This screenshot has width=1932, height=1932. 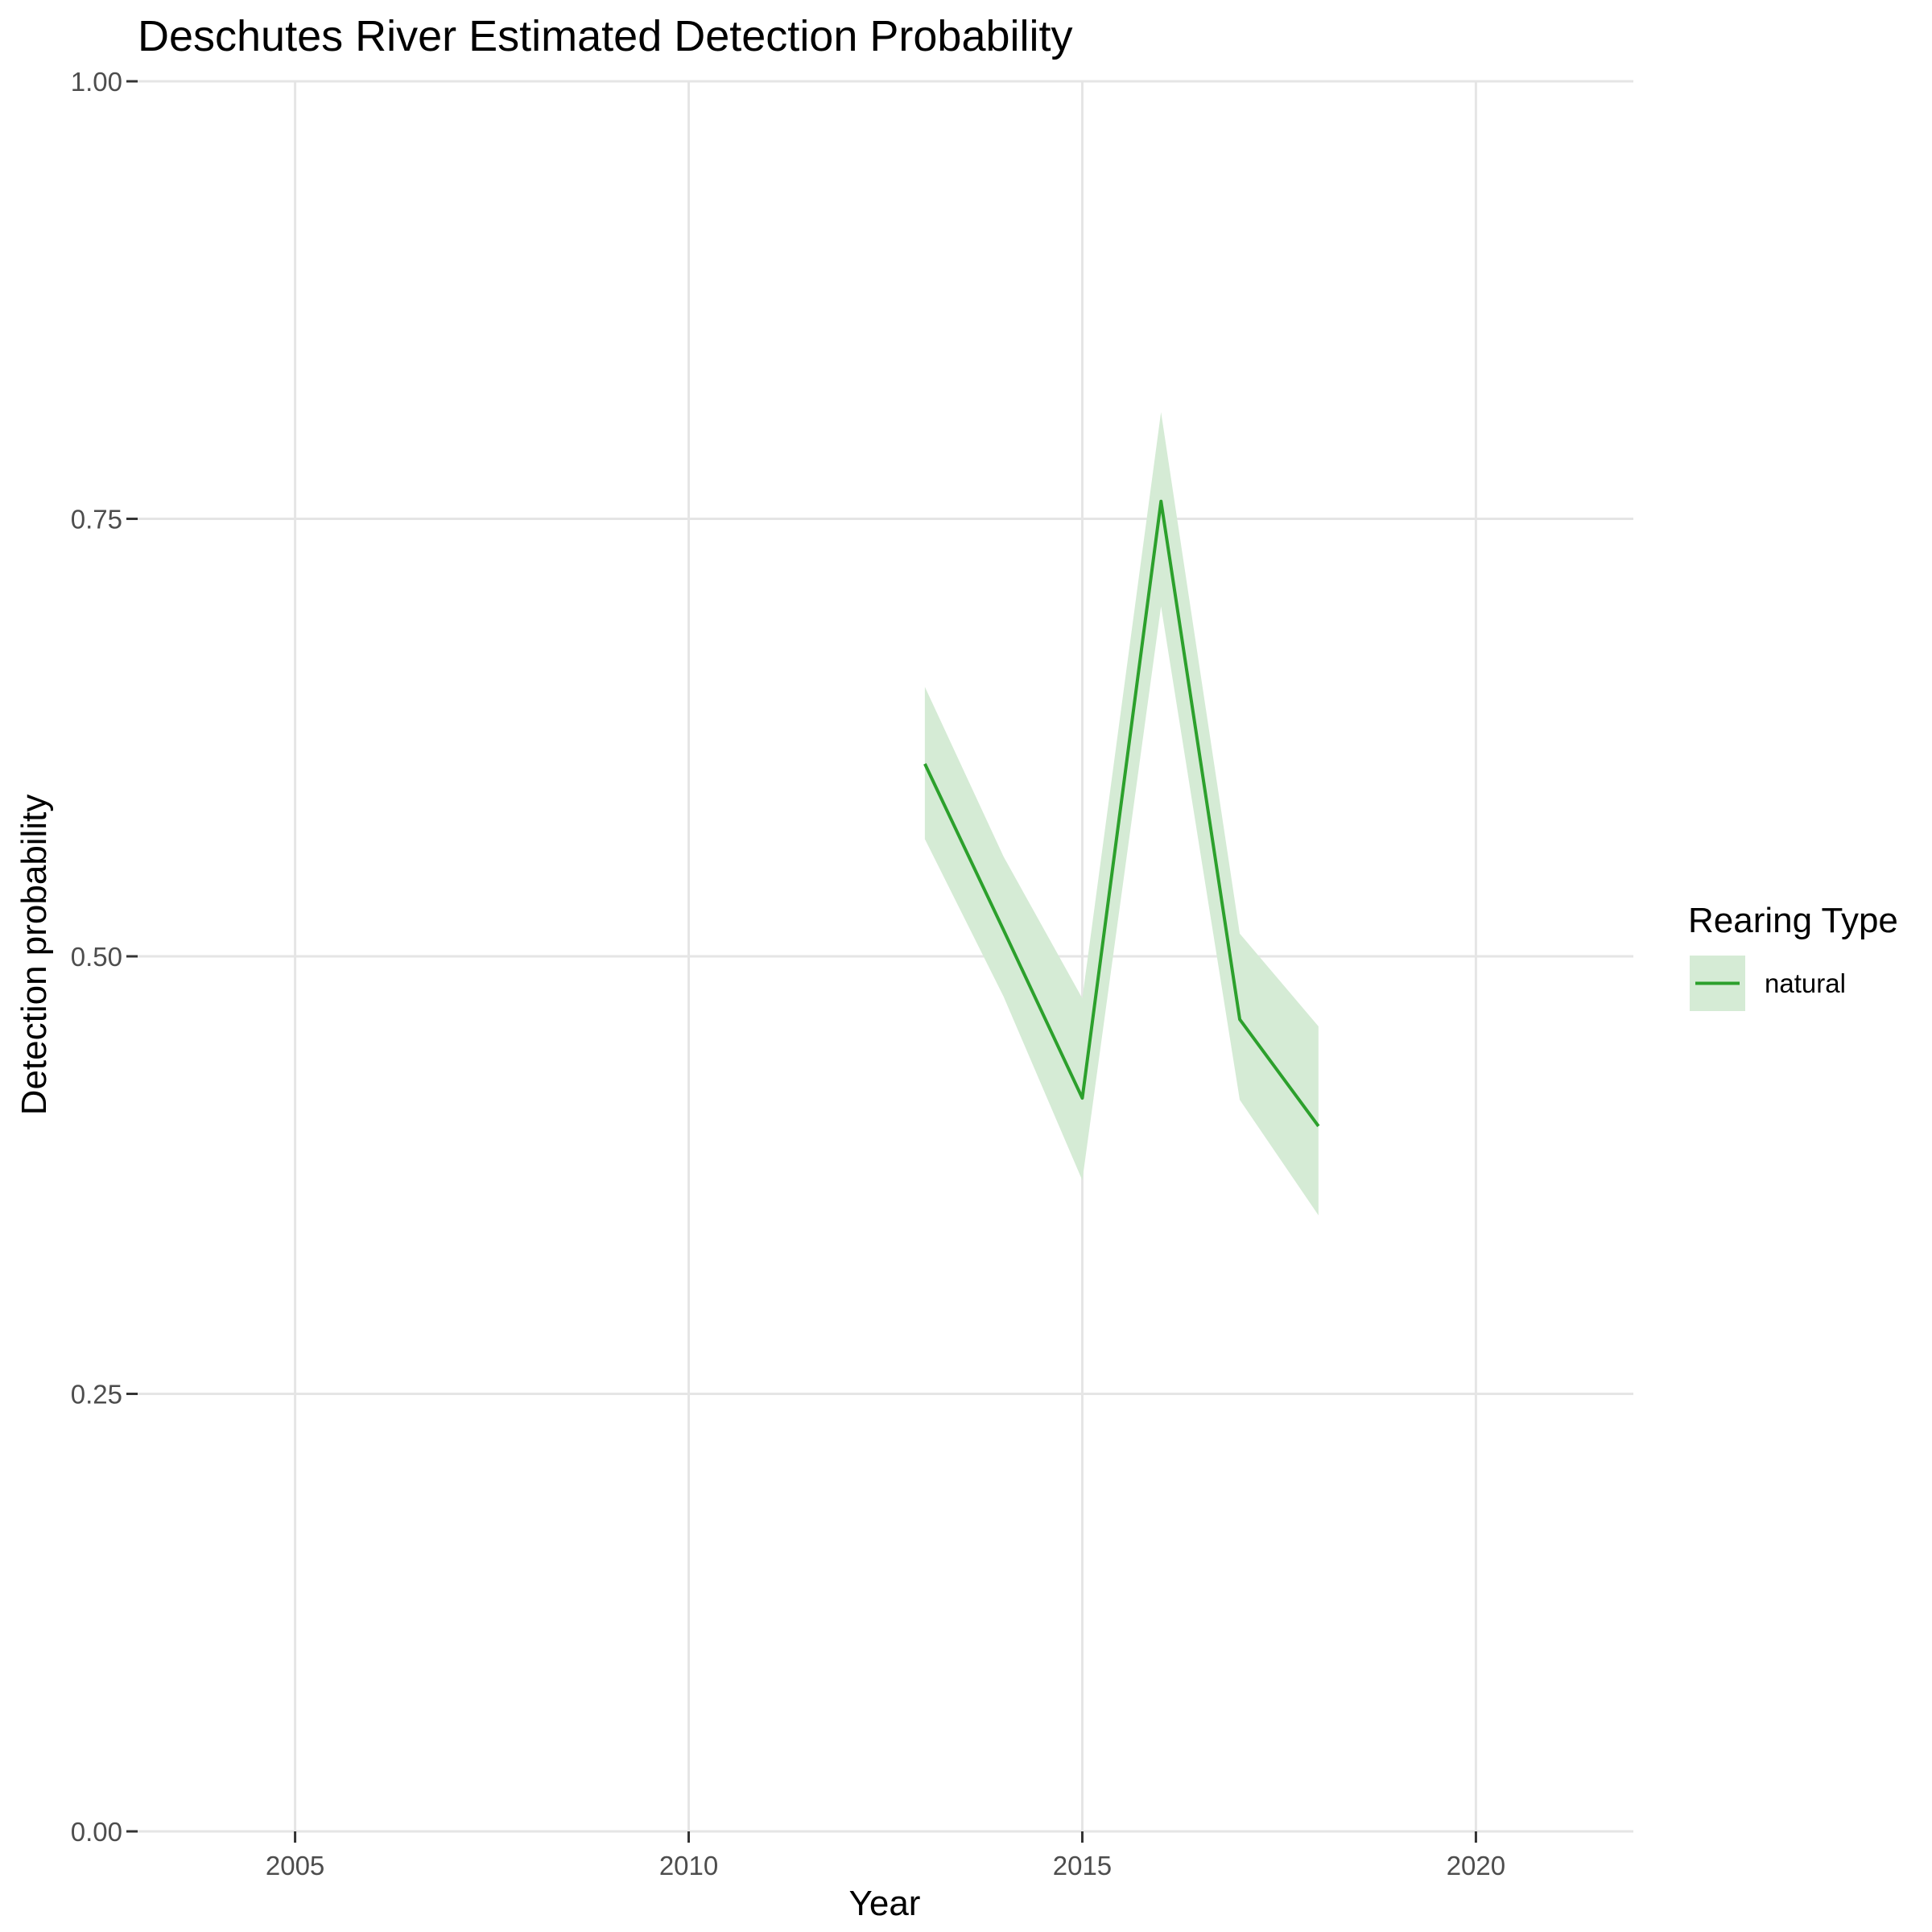 I want to click on y-axis-title: Detection probability, so click(x=34, y=955).